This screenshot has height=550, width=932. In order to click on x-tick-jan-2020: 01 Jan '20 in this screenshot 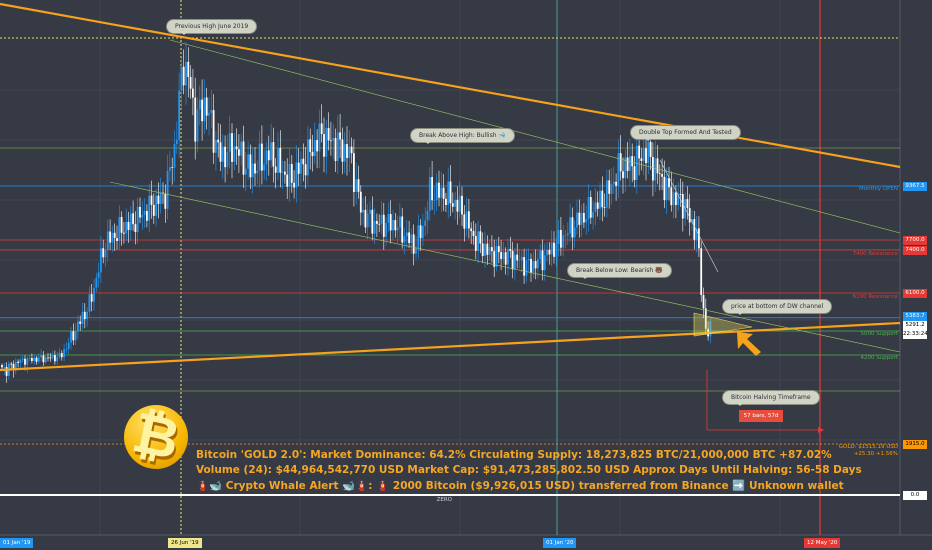, I will do `click(560, 543)`.